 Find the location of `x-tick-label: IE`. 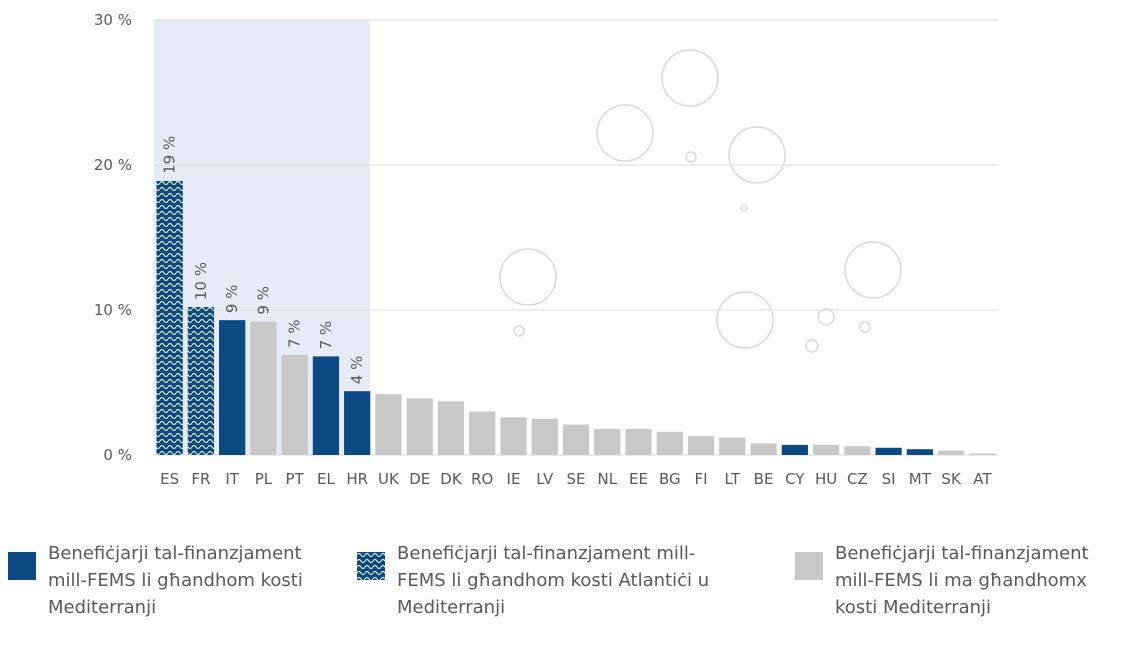

x-tick-label: IE is located at coordinates (514, 479).